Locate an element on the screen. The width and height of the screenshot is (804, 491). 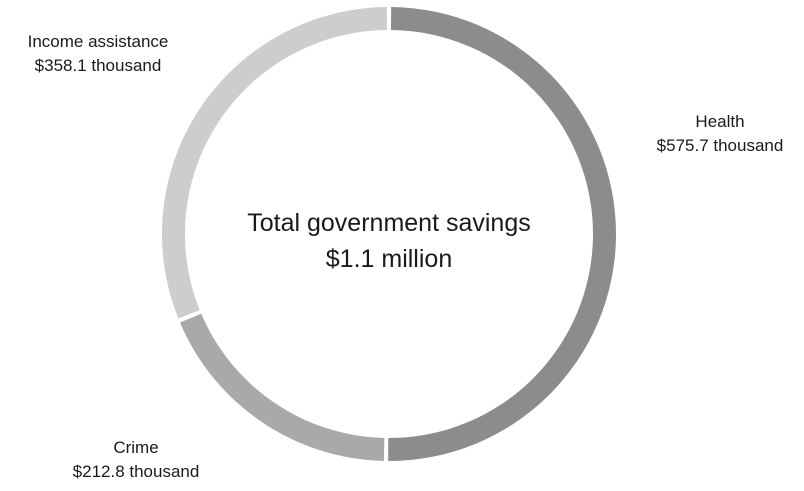
slice-crime is located at coordinates (282, 387).